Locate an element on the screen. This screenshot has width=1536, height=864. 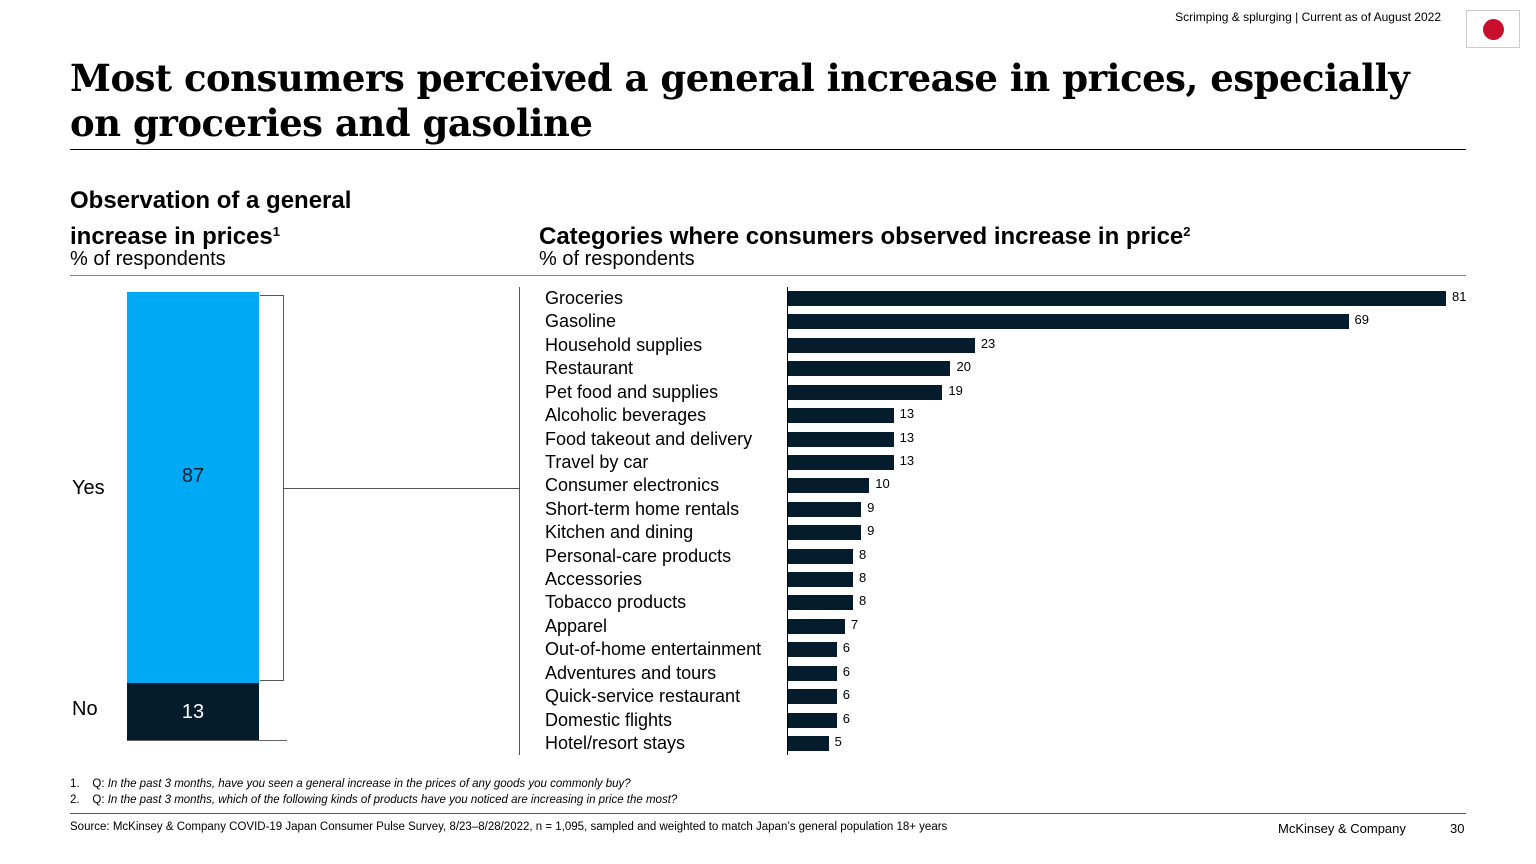
stack-segment-no: 13 is located at coordinates (193, 711).